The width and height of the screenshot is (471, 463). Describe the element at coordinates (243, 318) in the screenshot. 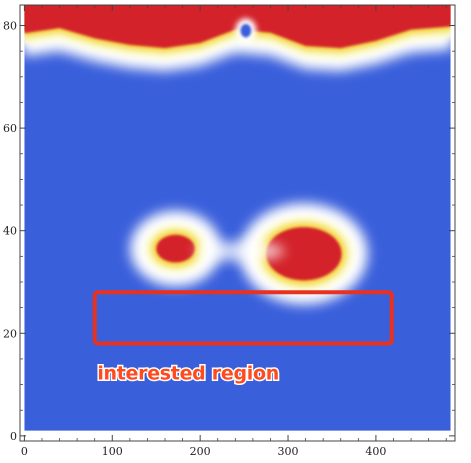

I see `interested-region-box` at that location.